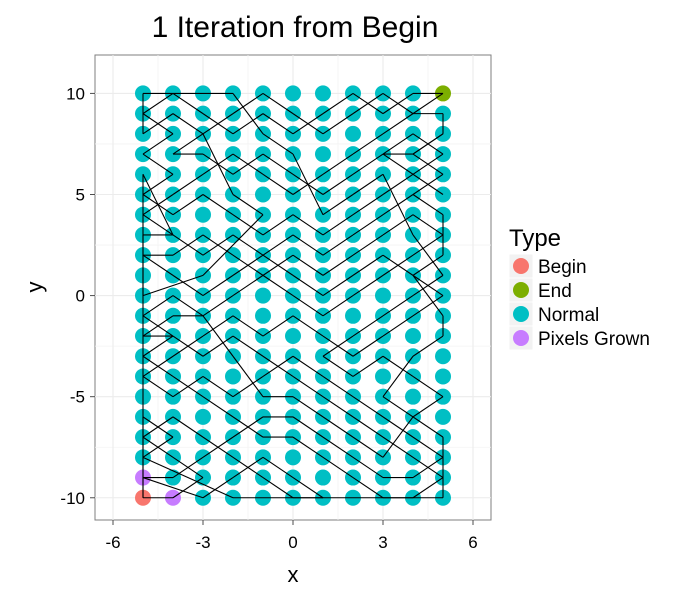  I want to click on x-tick-label: 3, so click(382, 542).